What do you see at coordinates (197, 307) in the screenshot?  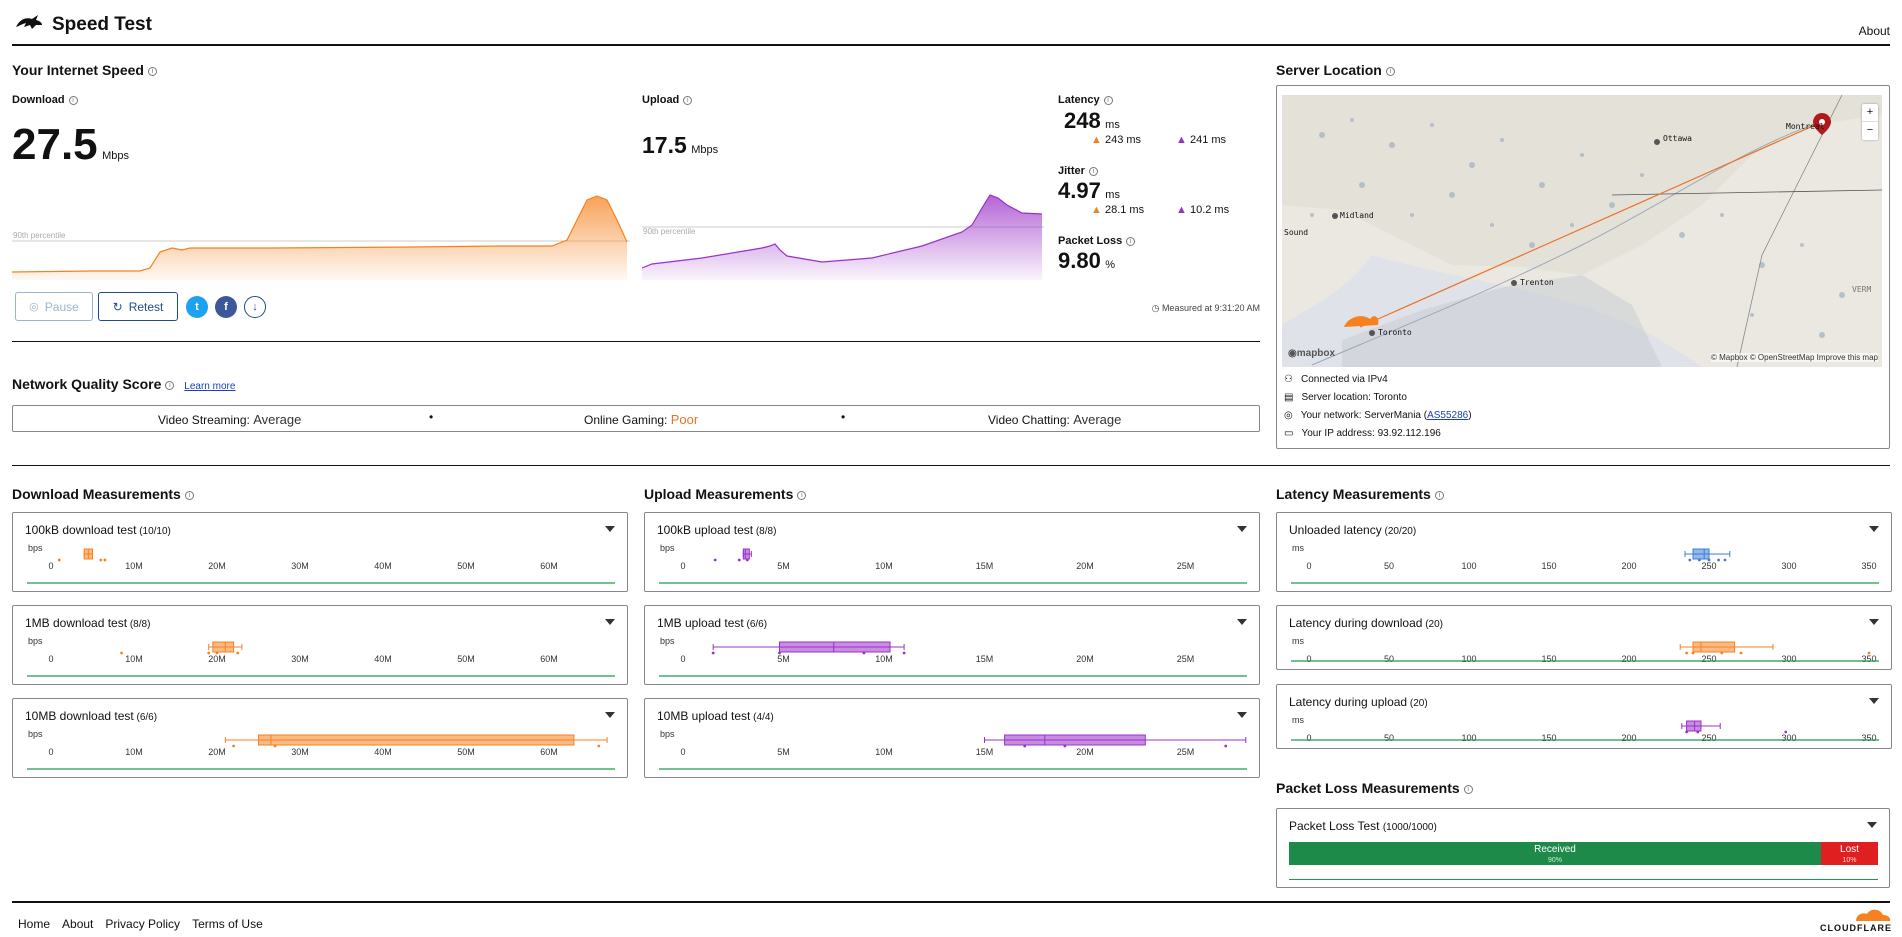 I see `twitter-share-icon: t` at bounding box center [197, 307].